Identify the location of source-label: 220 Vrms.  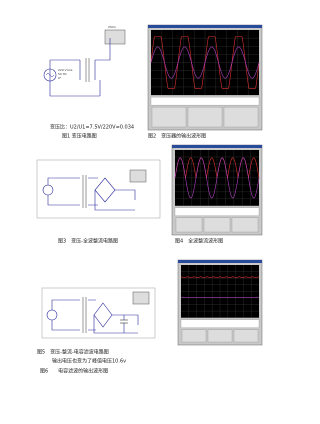
(65, 70).